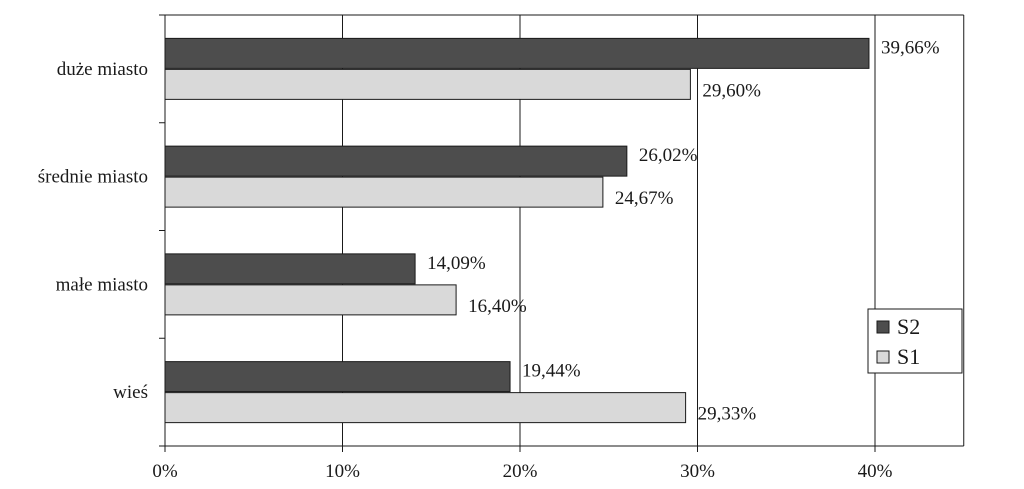 This screenshot has width=1024, height=489. What do you see at coordinates (644, 198) in the screenshot?
I see `data-label: 24,67%` at bounding box center [644, 198].